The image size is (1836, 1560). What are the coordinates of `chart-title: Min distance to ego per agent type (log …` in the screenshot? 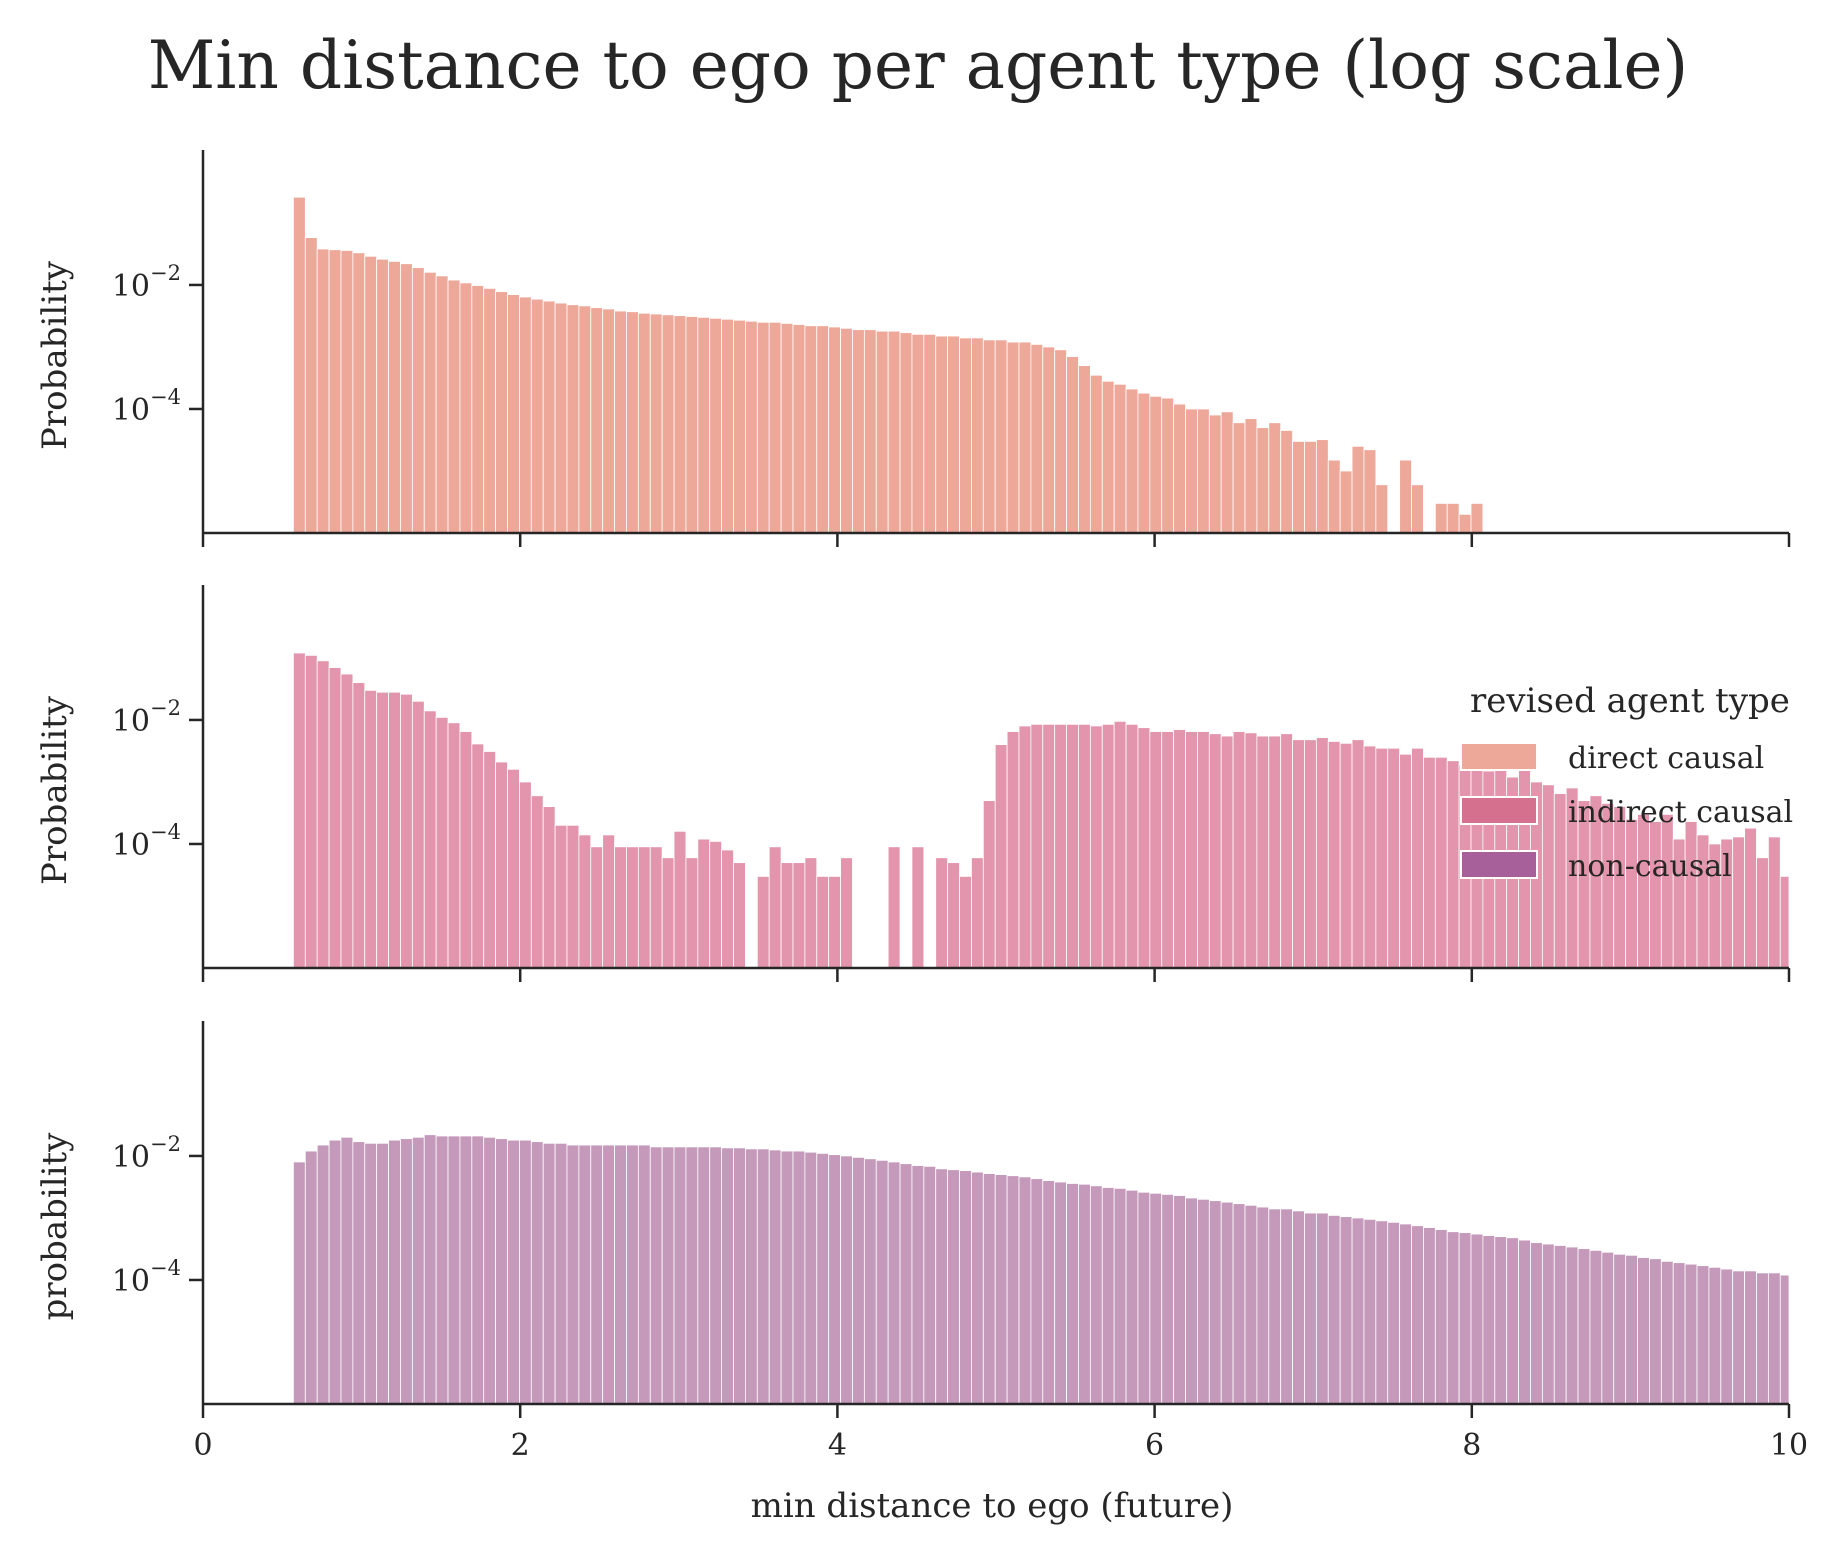 It's located at (918, 65).